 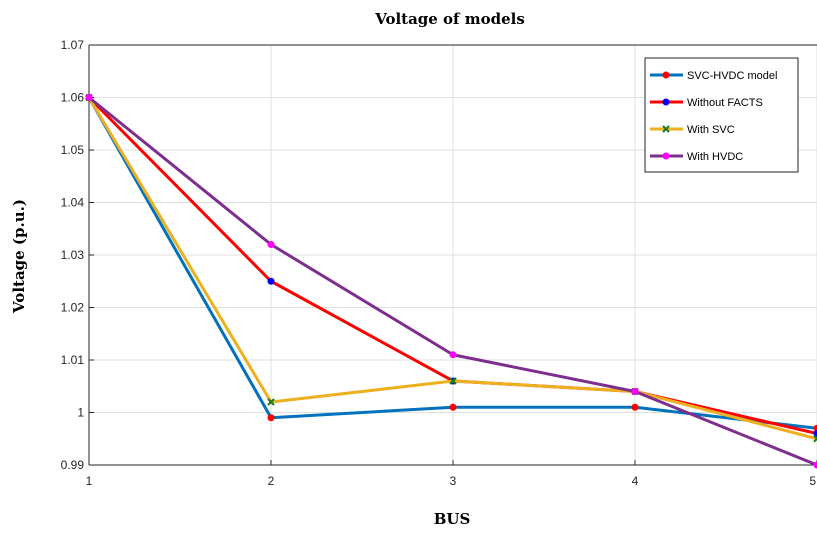 I want to click on legend-label: With HVDC, so click(x=715, y=157).